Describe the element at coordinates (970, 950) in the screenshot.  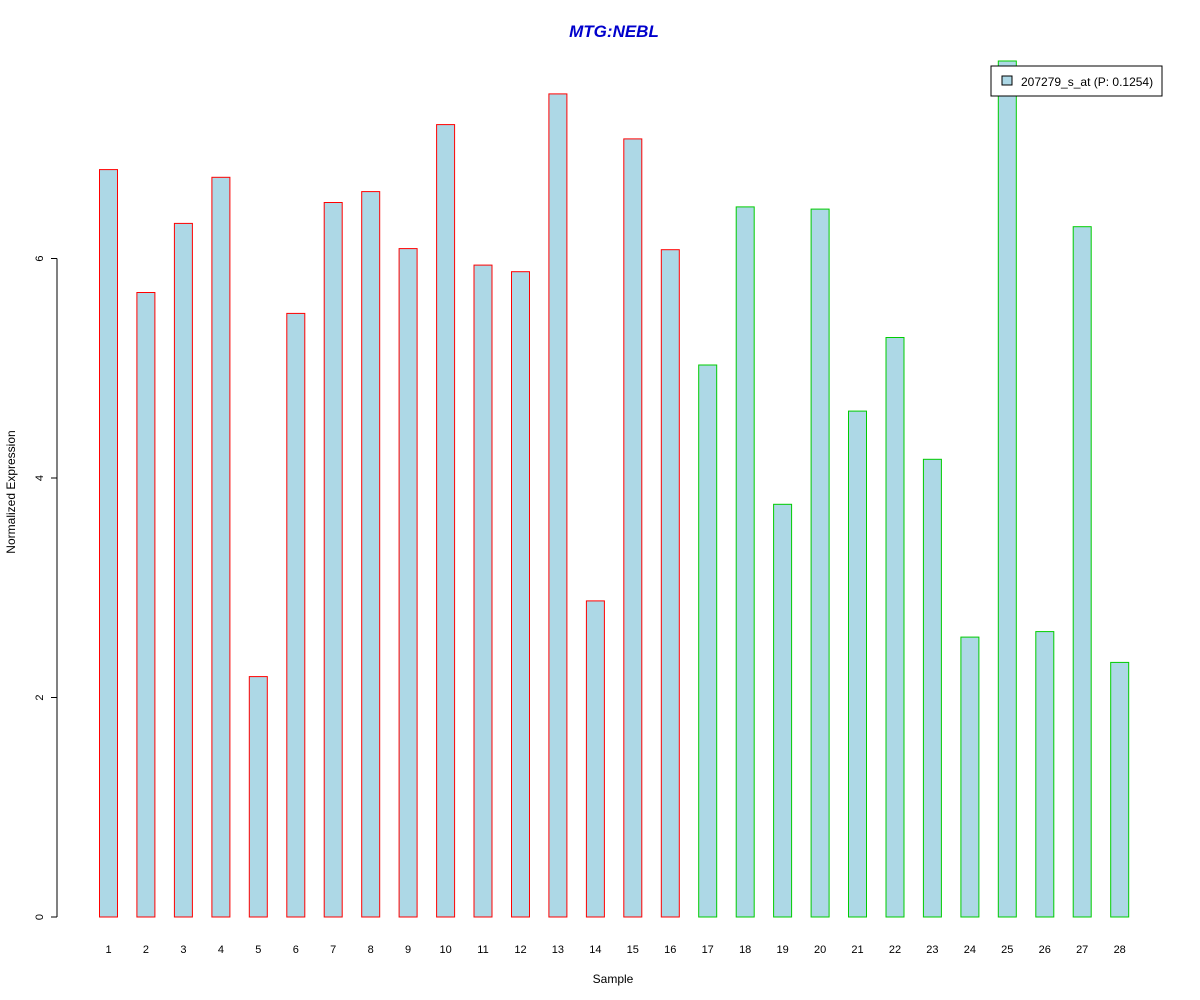
I see `x-tick-label: 24` at that location.